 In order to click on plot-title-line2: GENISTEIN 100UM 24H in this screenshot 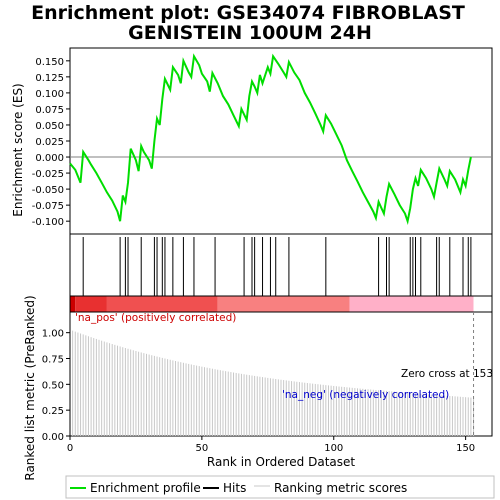, I will do `click(250, 33)`.